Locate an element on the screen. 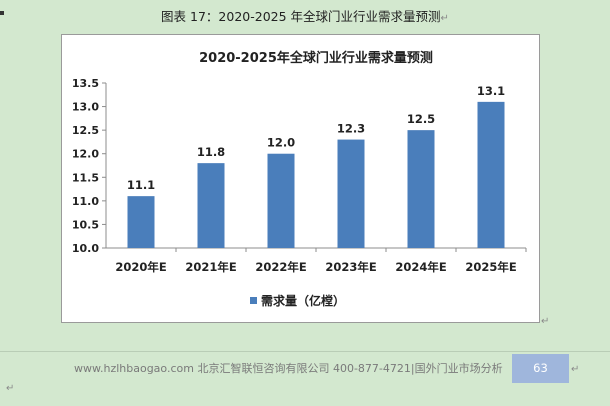 The width and height of the screenshot is (610, 406). x-tick-label: 2020年E is located at coordinates (141, 267).